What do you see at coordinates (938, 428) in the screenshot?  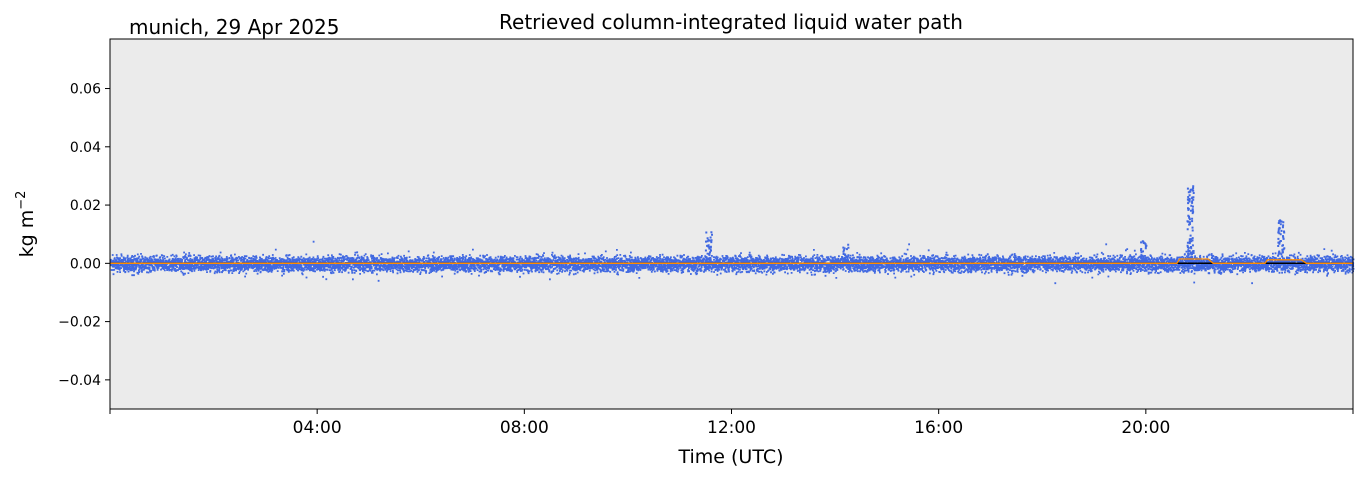 I see `x-tick-label: 16:00` at bounding box center [938, 428].